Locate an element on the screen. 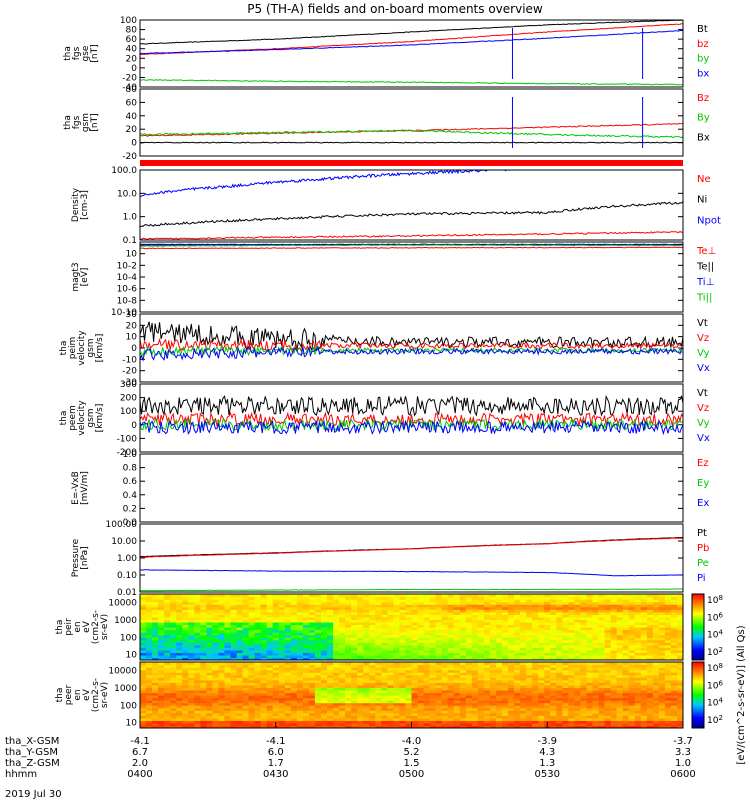 Image resolution: width=750 pixels, height=800 pixels. series-line-Ne is located at coordinates (411, 235).